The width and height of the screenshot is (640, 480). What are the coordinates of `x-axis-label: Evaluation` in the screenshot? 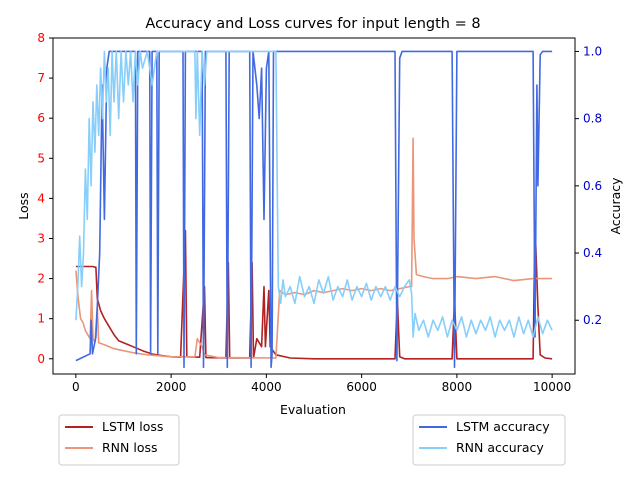 It's located at (313, 409).